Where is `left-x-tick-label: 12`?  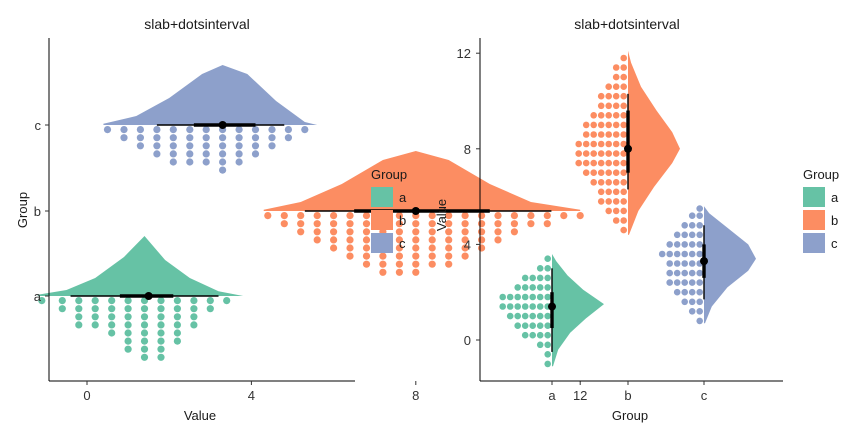
left-x-tick-label: 12 is located at coordinates (580, 395).